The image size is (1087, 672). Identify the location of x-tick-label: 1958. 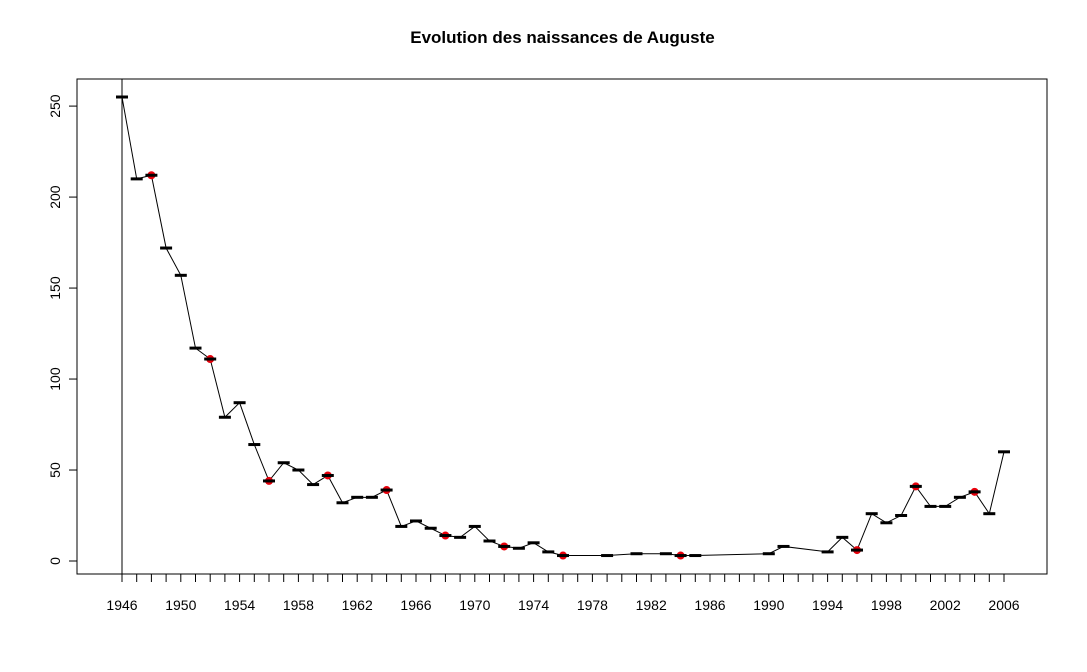
(298, 605).